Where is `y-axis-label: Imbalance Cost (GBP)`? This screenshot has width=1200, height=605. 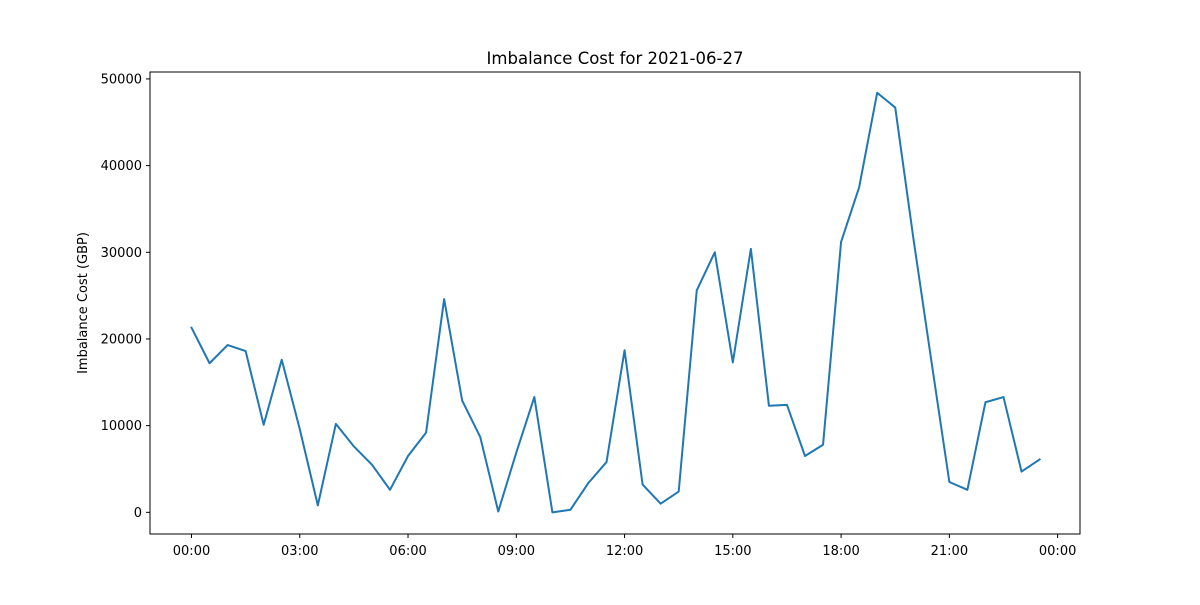 y-axis-label: Imbalance Cost (GBP) is located at coordinates (83, 303).